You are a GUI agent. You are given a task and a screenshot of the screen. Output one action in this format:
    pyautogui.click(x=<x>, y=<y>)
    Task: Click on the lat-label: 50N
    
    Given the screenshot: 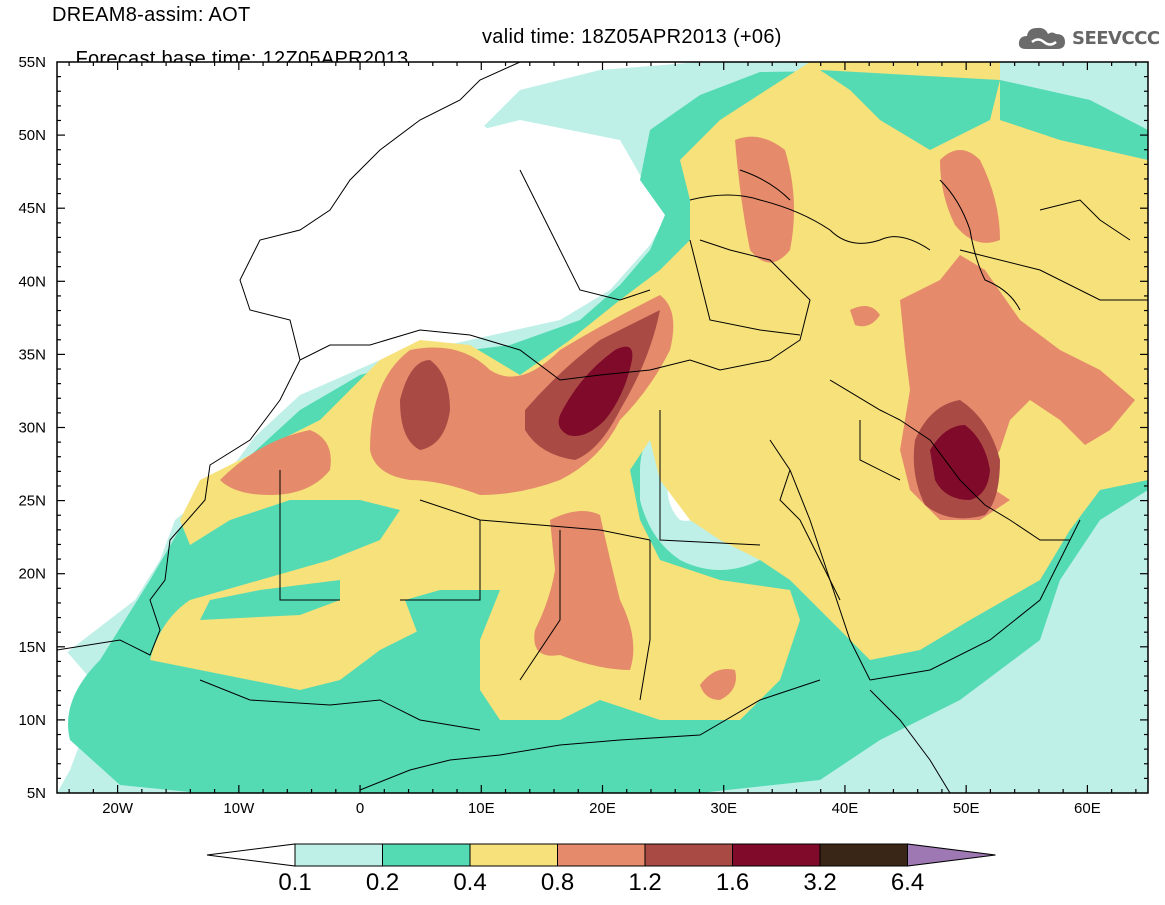 What is the action you would take?
    pyautogui.click(x=32, y=135)
    